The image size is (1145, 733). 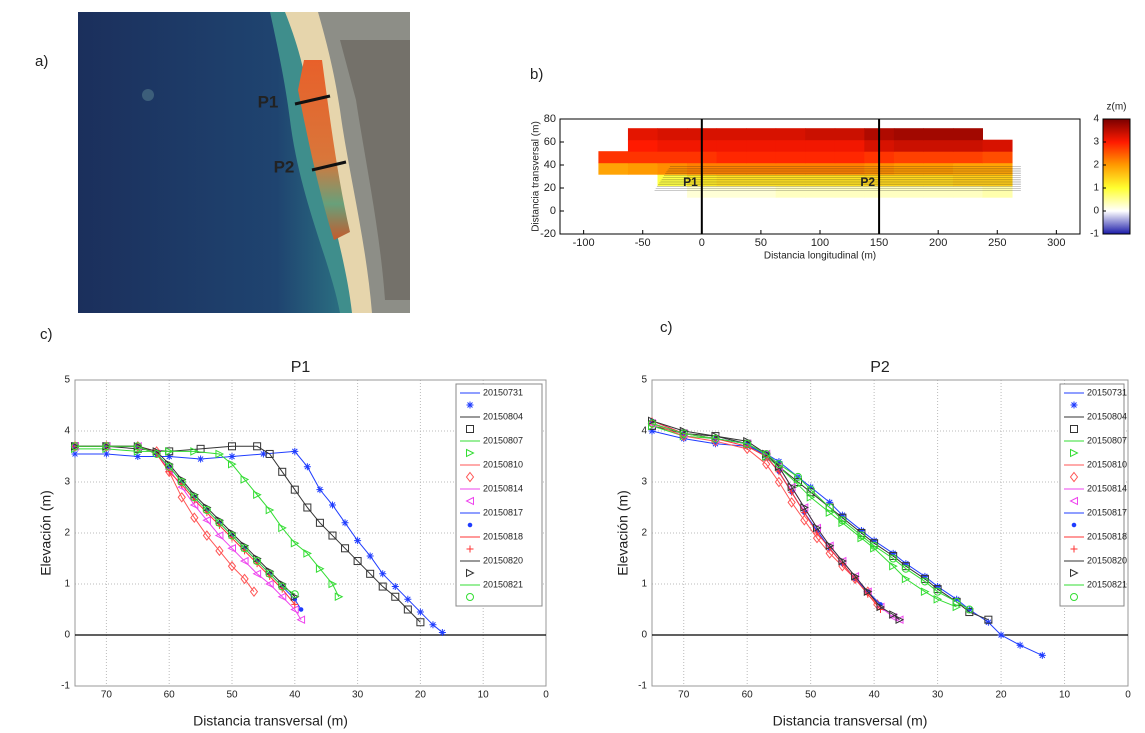 What do you see at coordinates (690, 182) in the screenshot?
I see `profile-label: P1` at bounding box center [690, 182].